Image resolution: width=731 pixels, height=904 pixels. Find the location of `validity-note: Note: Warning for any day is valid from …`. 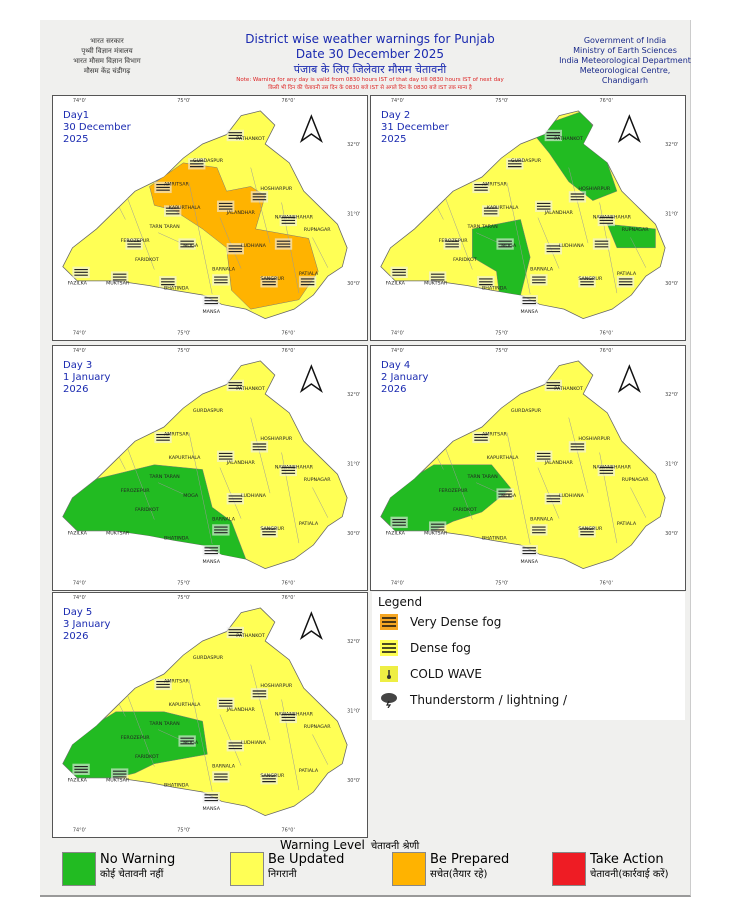

validity-note: Note: Warning for any day is valid from … is located at coordinates (370, 84).